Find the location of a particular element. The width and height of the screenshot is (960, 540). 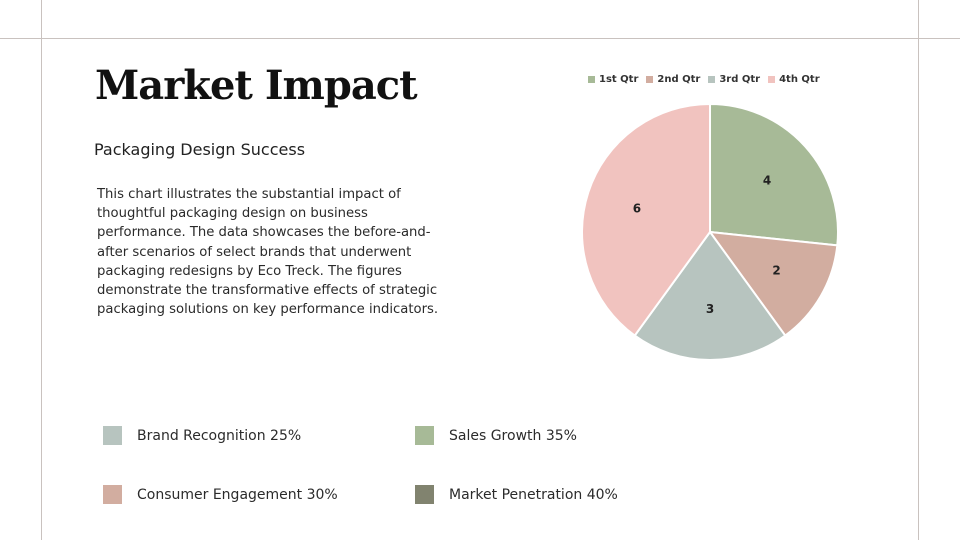

legend-entry-2: 2nd Qtr is located at coordinates (673, 79).